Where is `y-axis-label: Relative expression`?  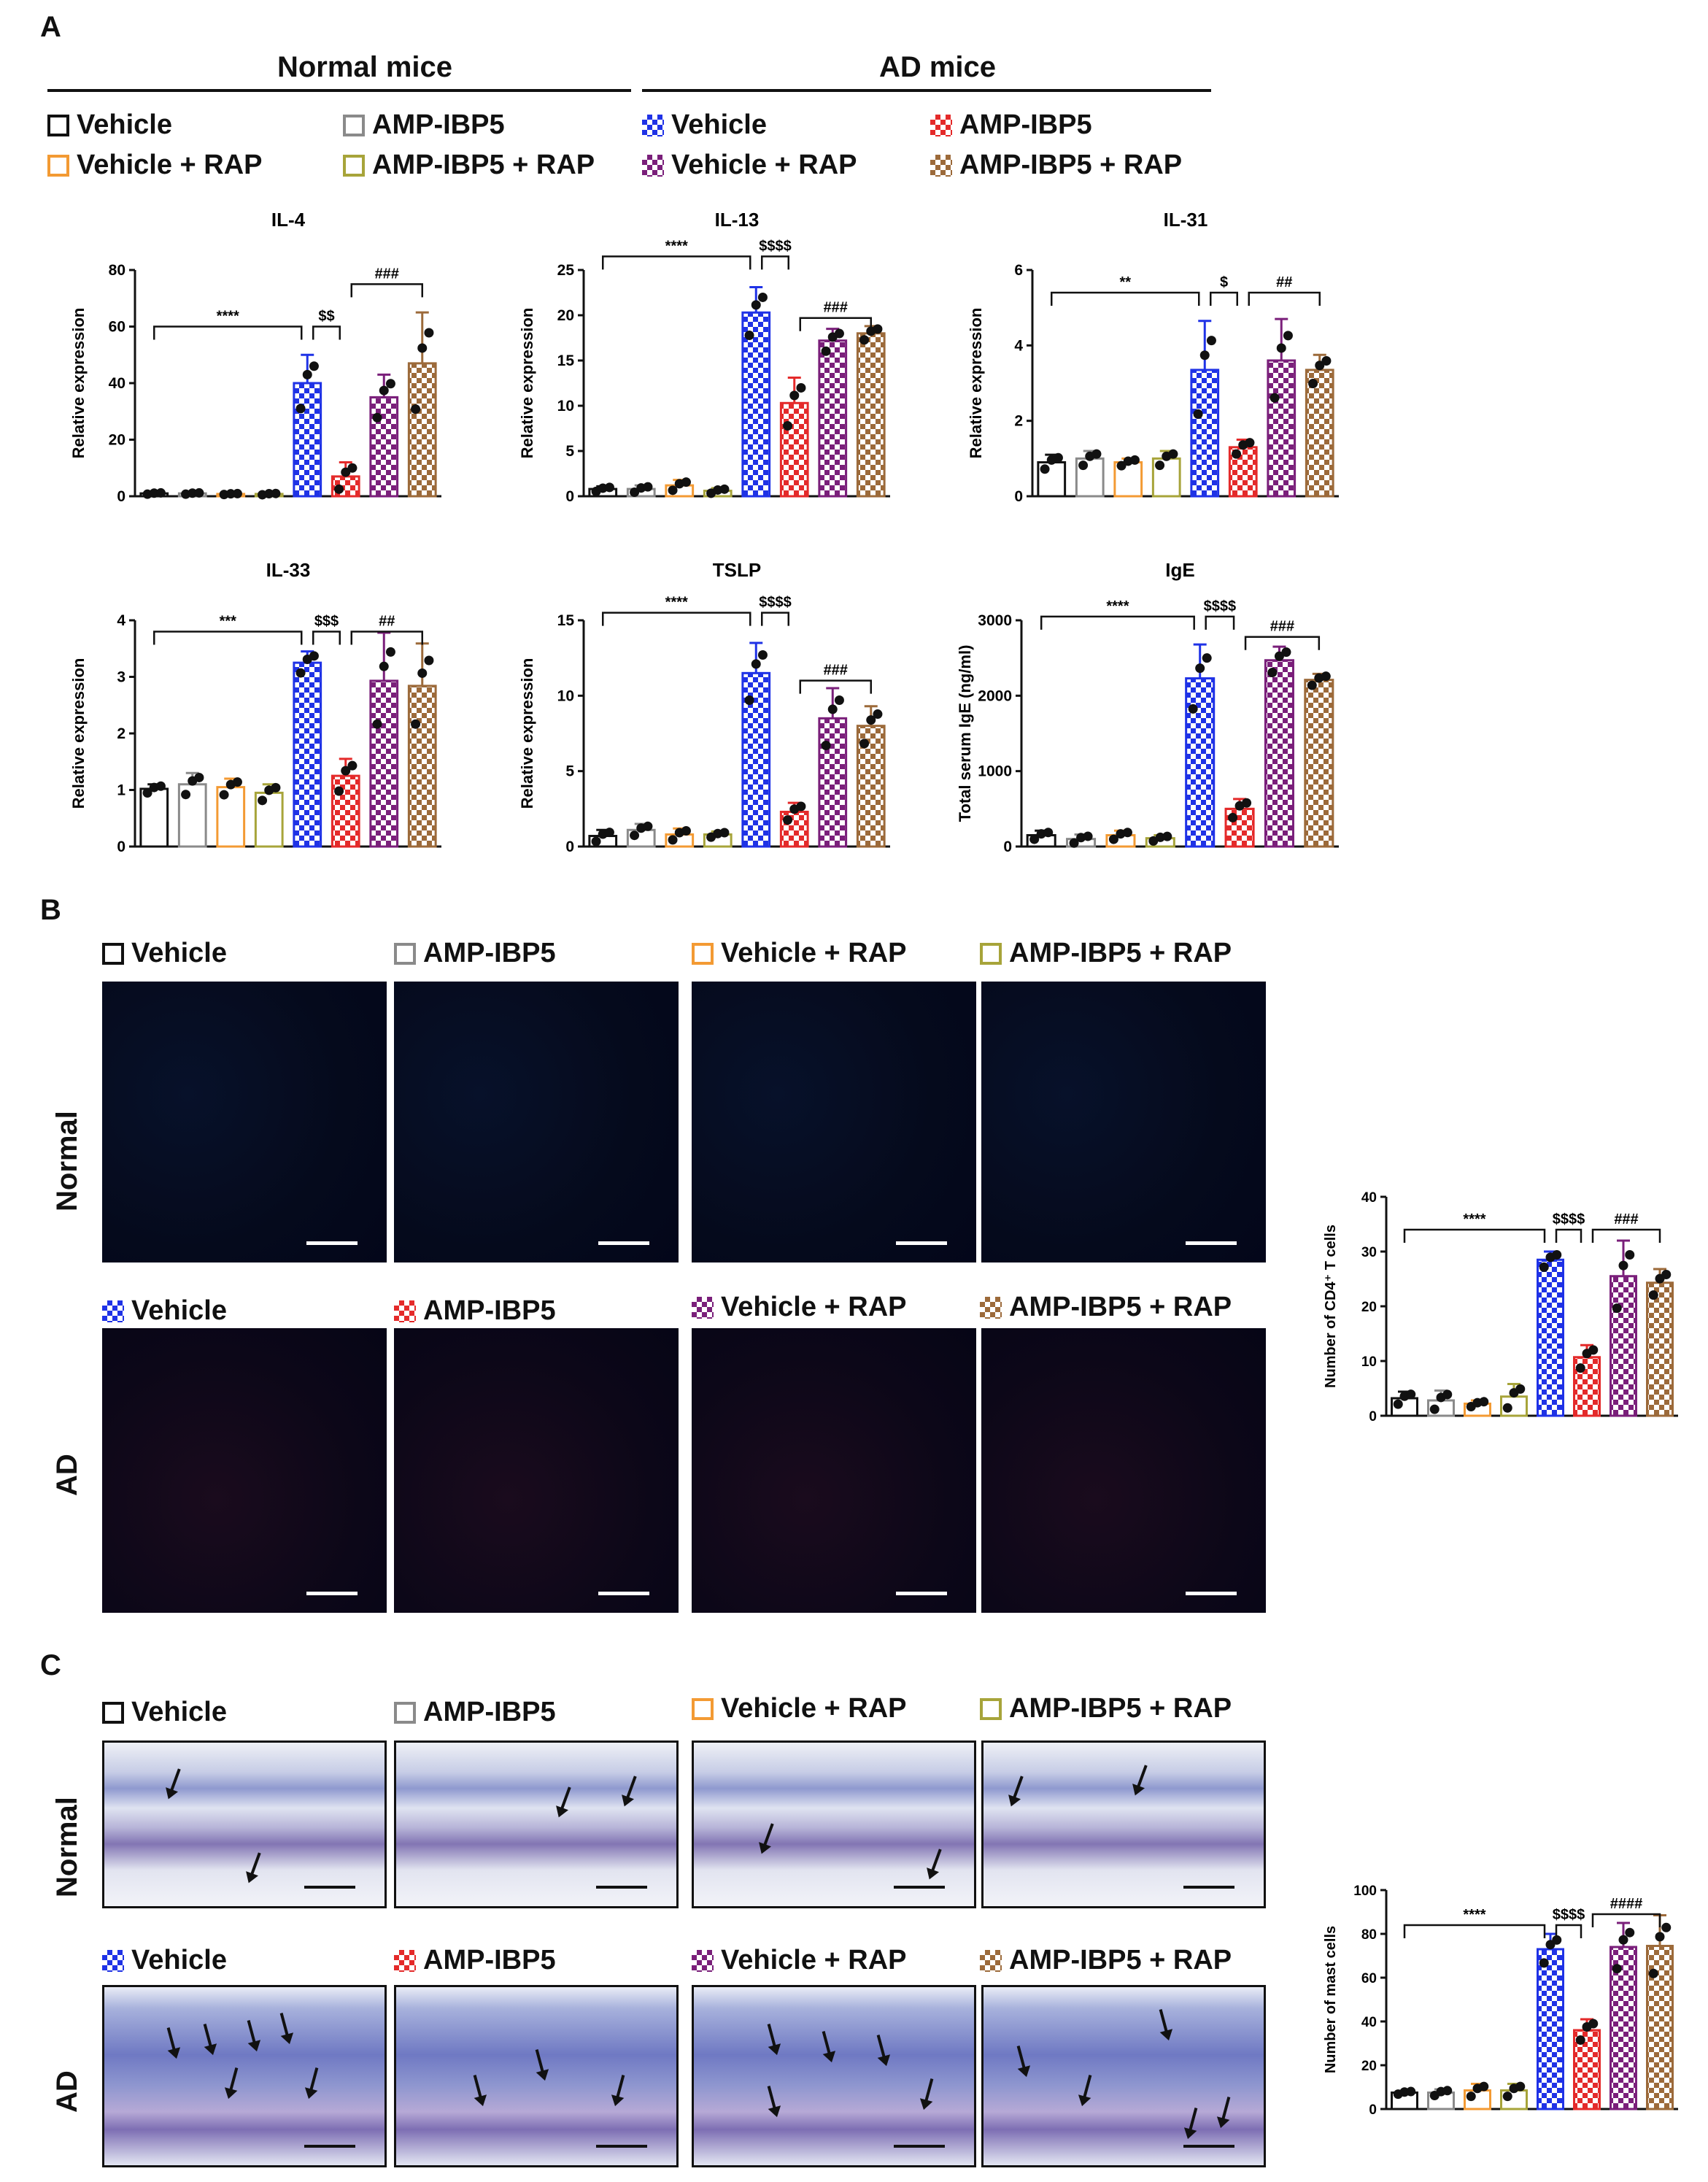 y-axis-label: Relative expression is located at coordinates (78, 733).